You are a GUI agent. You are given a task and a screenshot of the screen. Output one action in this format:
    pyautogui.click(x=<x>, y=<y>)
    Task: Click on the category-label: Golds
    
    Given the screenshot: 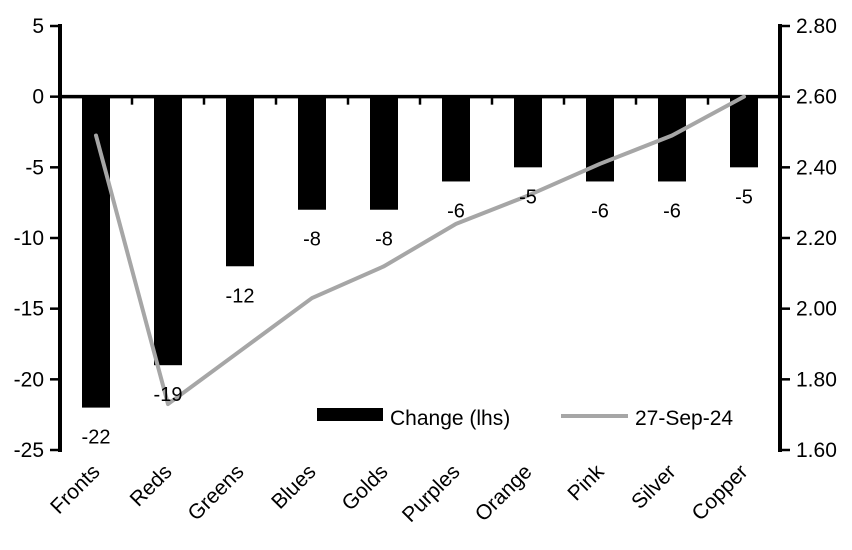 What is the action you would take?
    pyautogui.click(x=364, y=487)
    